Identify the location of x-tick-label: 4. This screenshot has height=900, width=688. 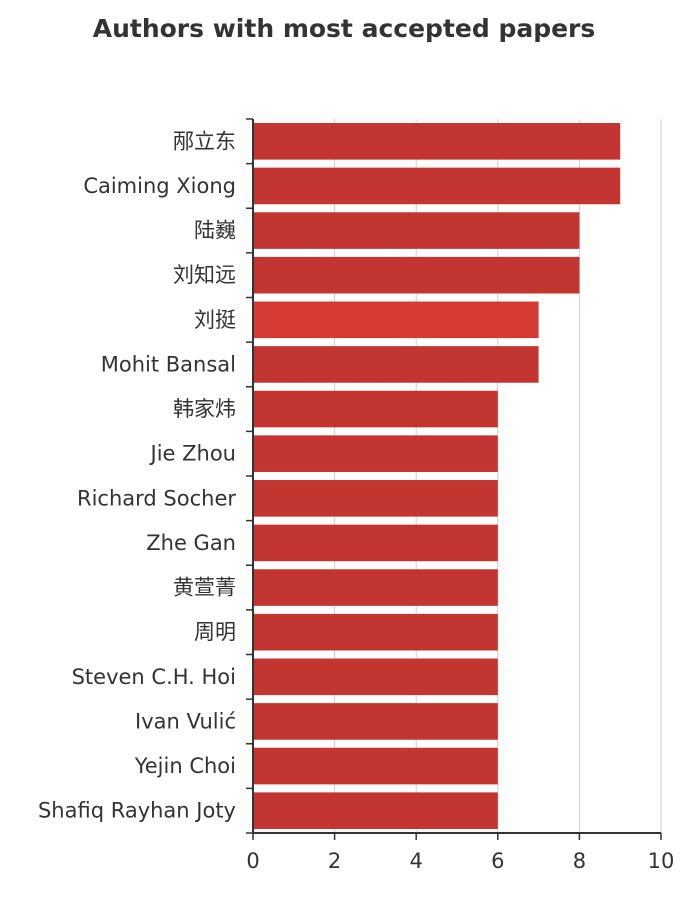
(416, 861).